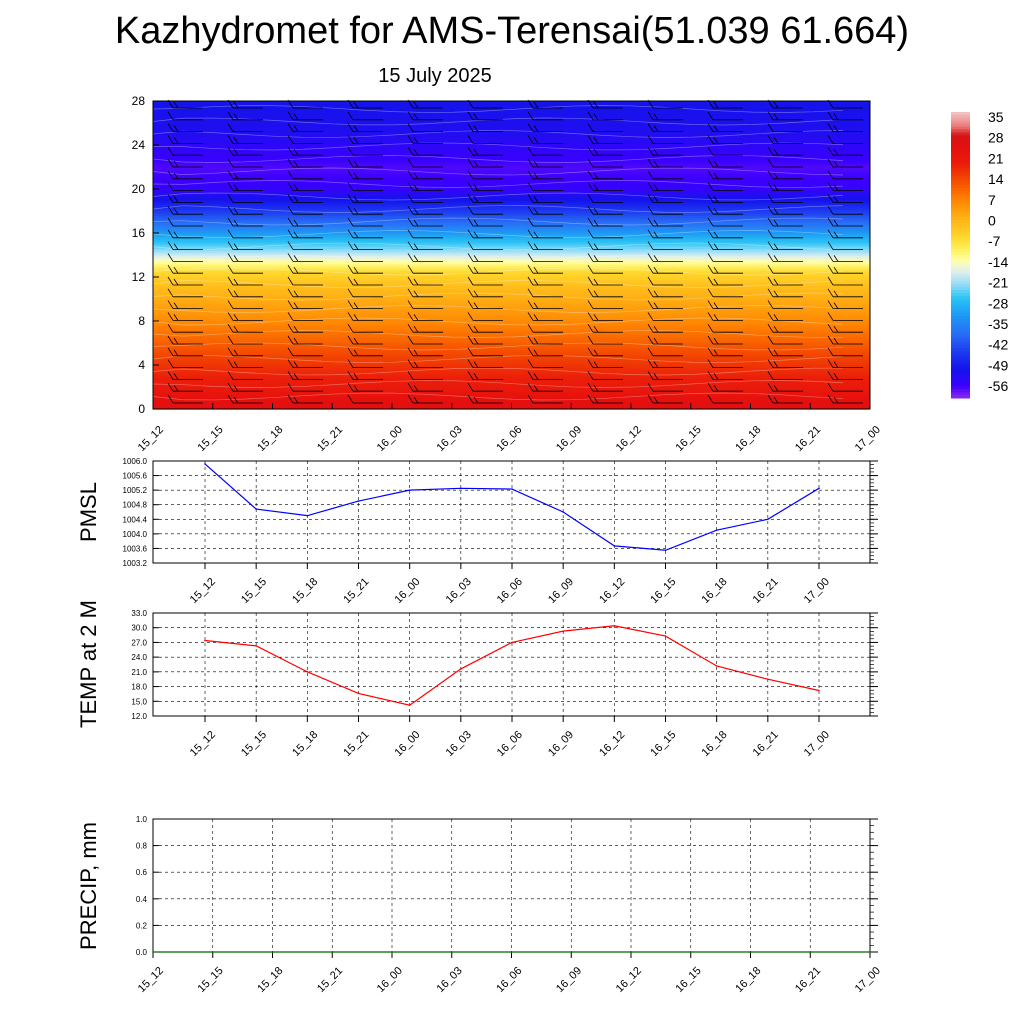 This screenshot has width=1024, height=1024. I want to click on line-panel, so click(515, 888).